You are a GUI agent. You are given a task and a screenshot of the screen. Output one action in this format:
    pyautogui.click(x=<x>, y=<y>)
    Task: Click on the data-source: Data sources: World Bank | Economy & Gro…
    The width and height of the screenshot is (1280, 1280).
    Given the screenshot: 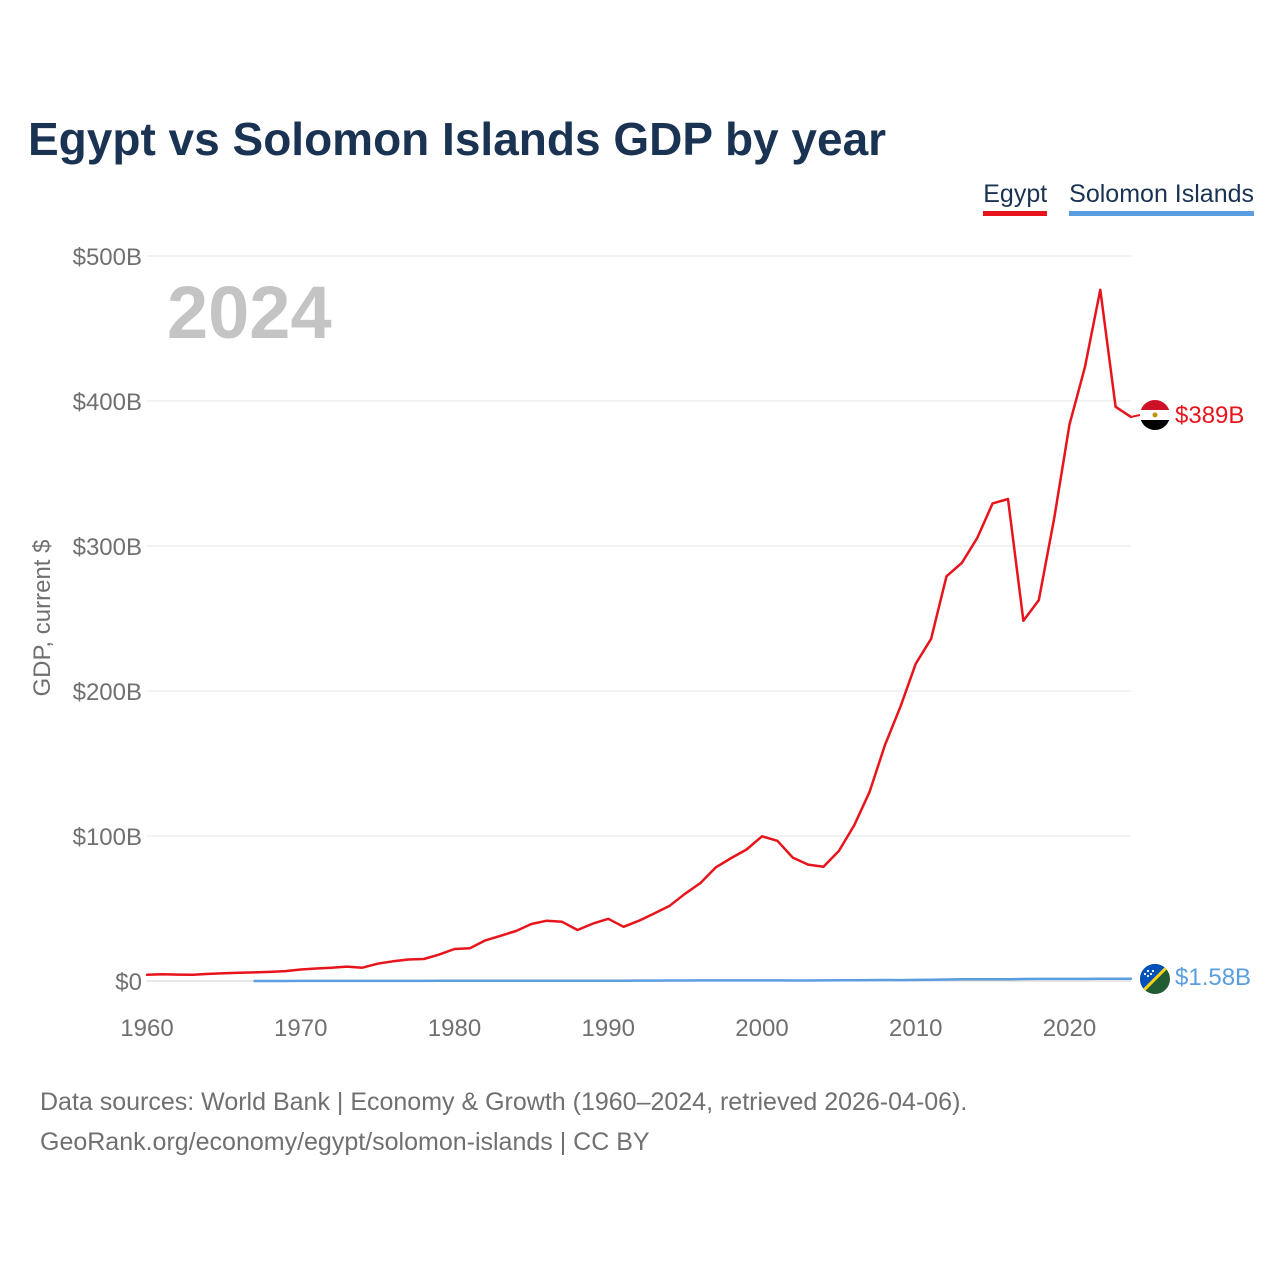 What is the action you would take?
    pyautogui.click(x=503, y=1122)
    